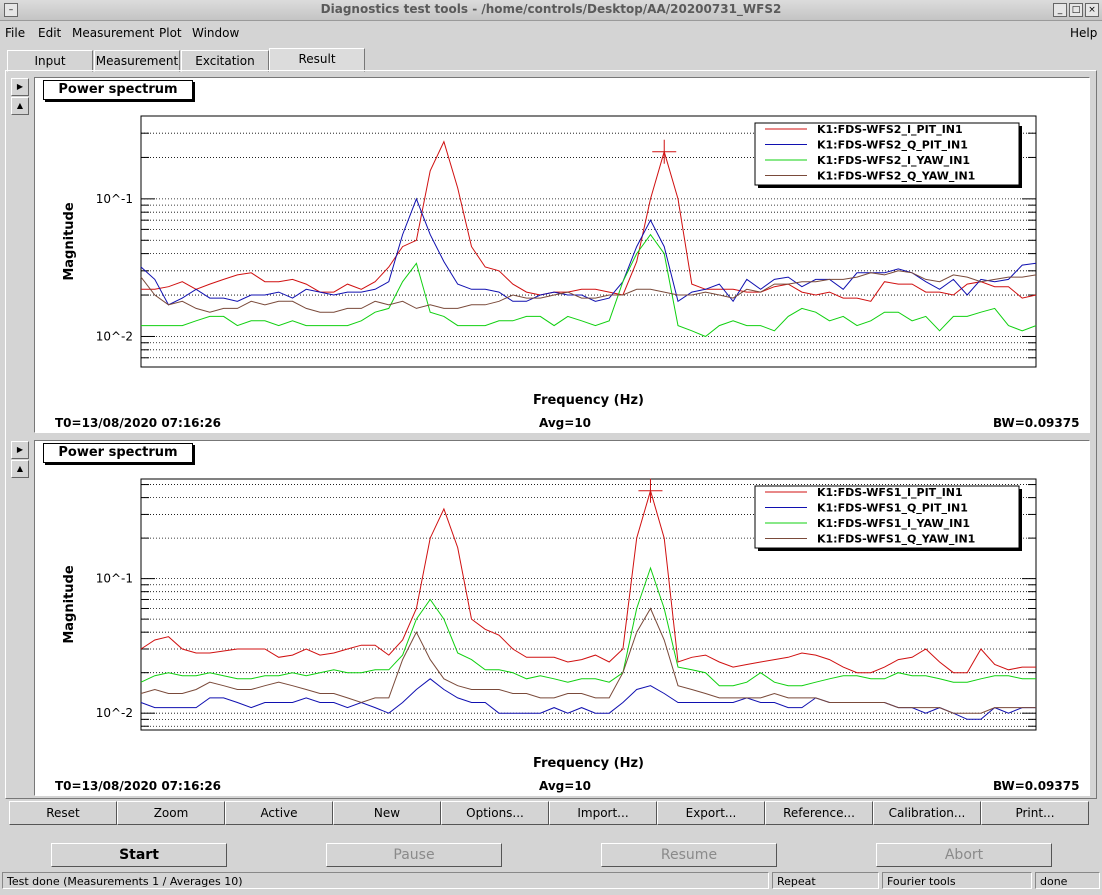  Describe the element at coordinates (893, 160) in the screenshot. I see `legend-entry: K1:FDS-WFS2_I_YAW_IN1` at that location.